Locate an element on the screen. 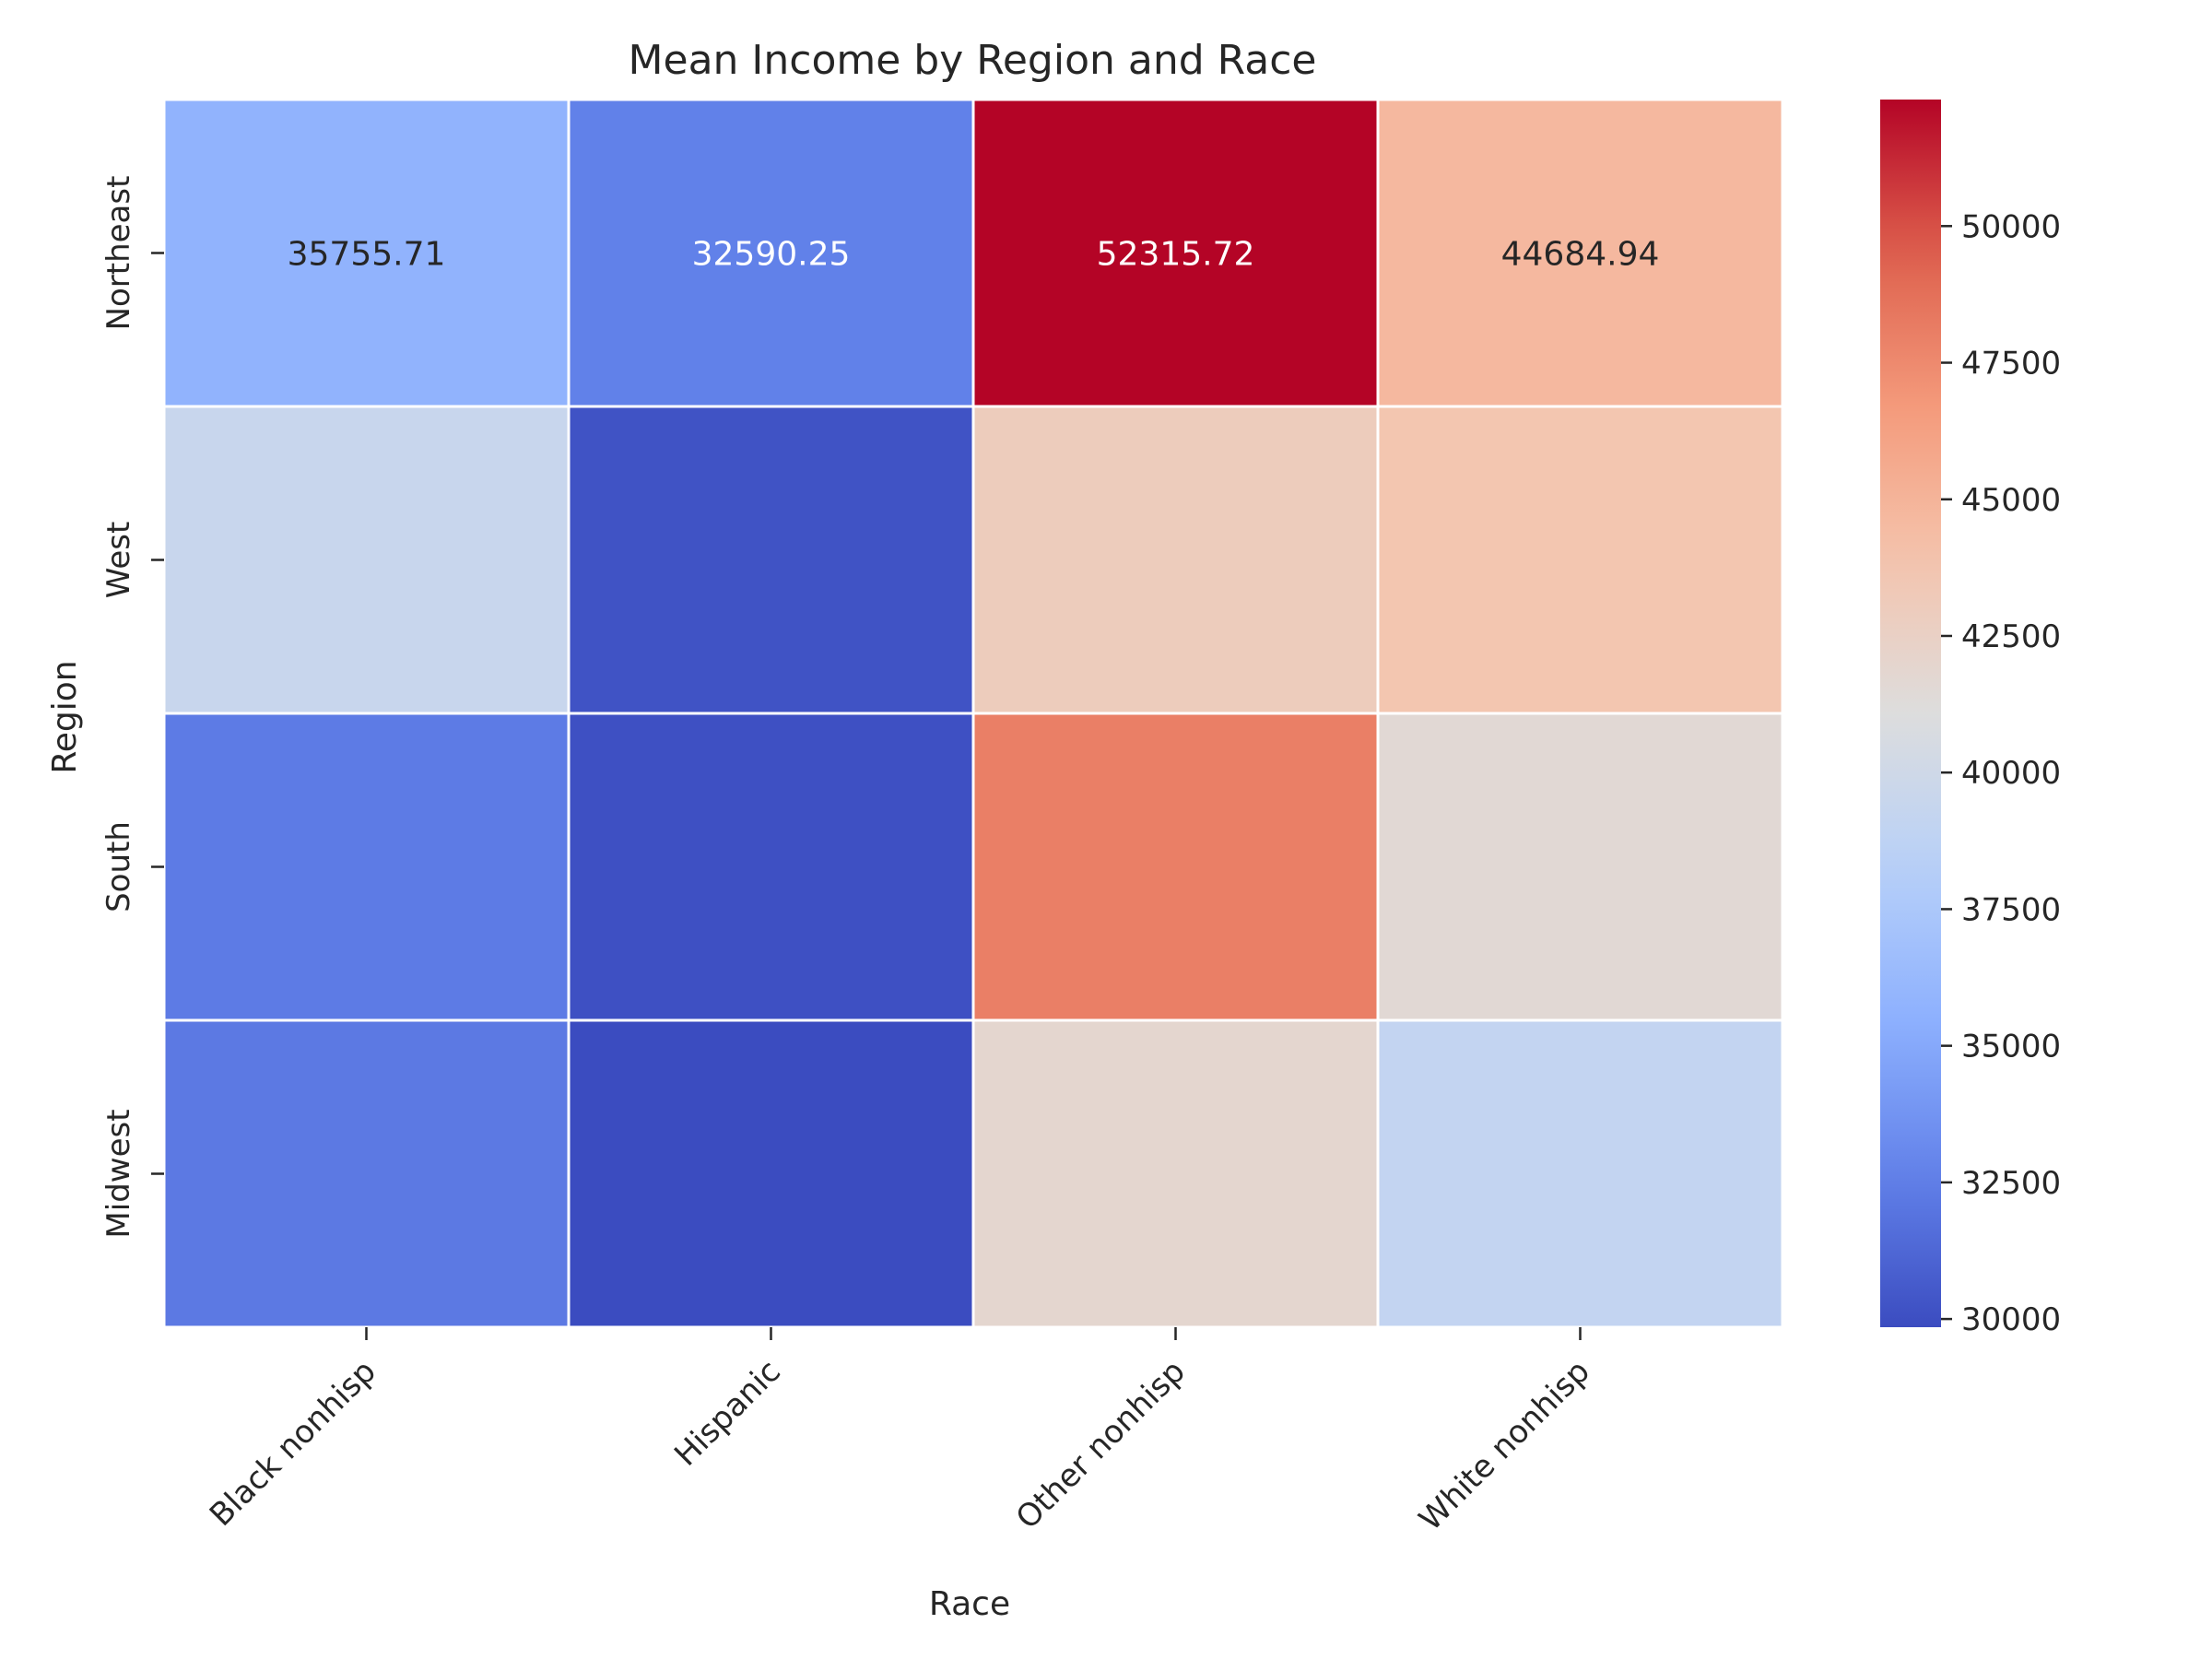  colorbar-tick-label: 45000 is located at coordinates (2011, 500).